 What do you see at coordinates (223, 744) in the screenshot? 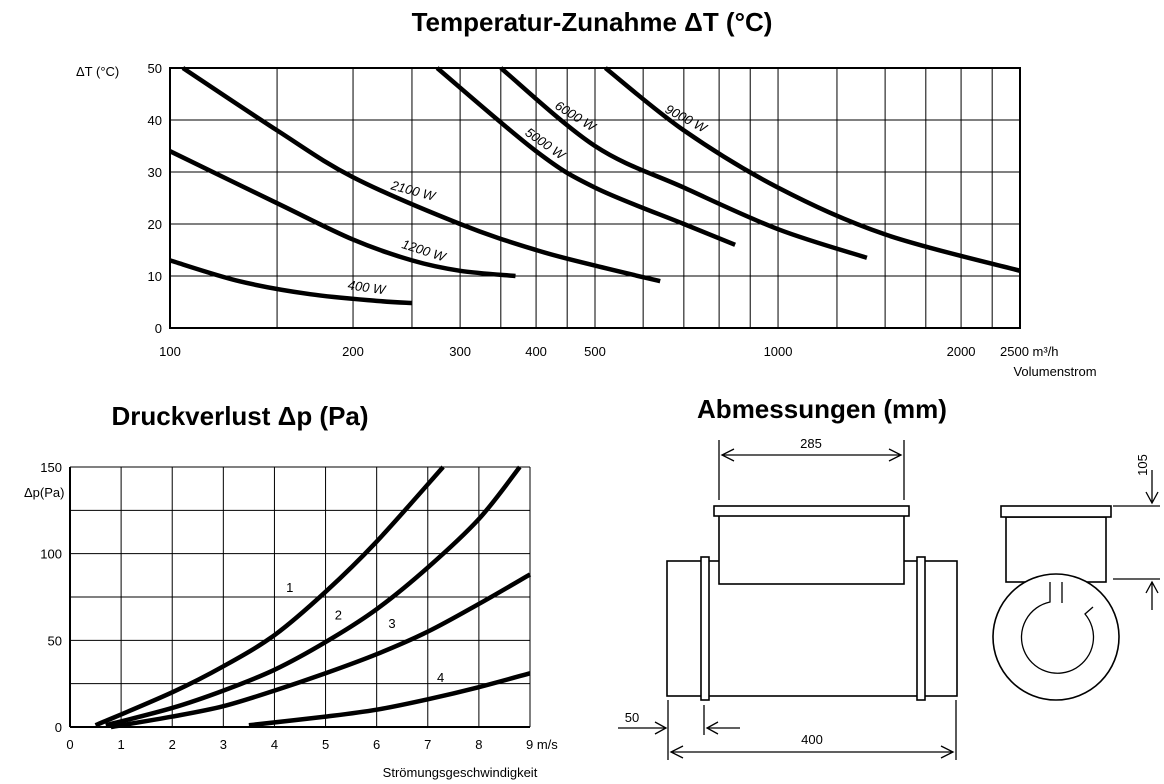
I see `pressure-xtick-label: 3` at bounding box center [223, 744].